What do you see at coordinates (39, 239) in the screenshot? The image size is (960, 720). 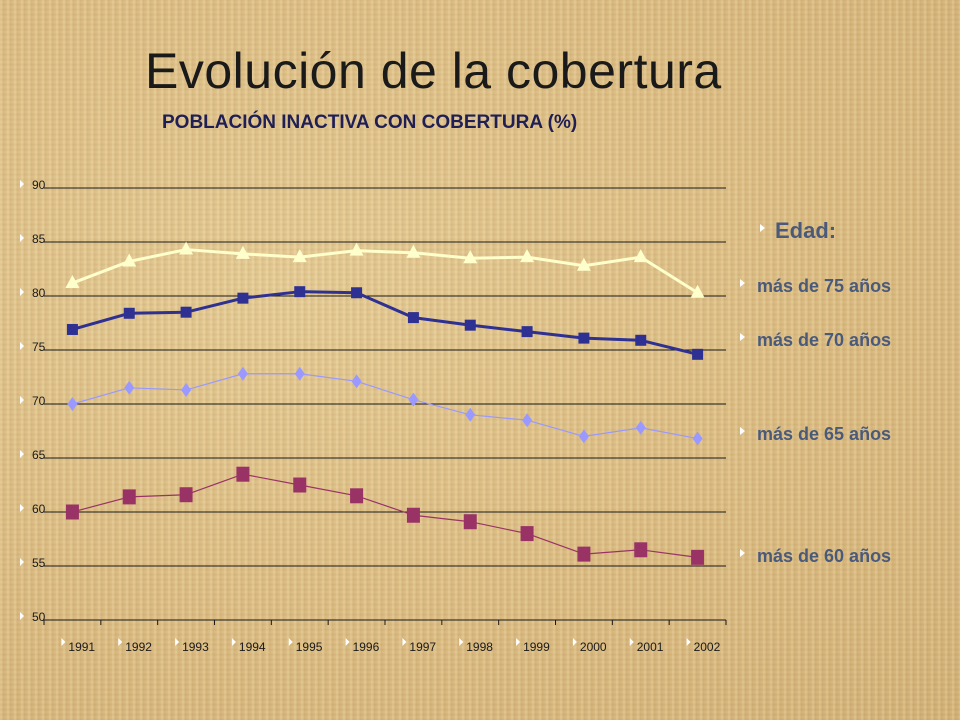 I see `y-tick-label: 85` at bounding box center [39, 239].